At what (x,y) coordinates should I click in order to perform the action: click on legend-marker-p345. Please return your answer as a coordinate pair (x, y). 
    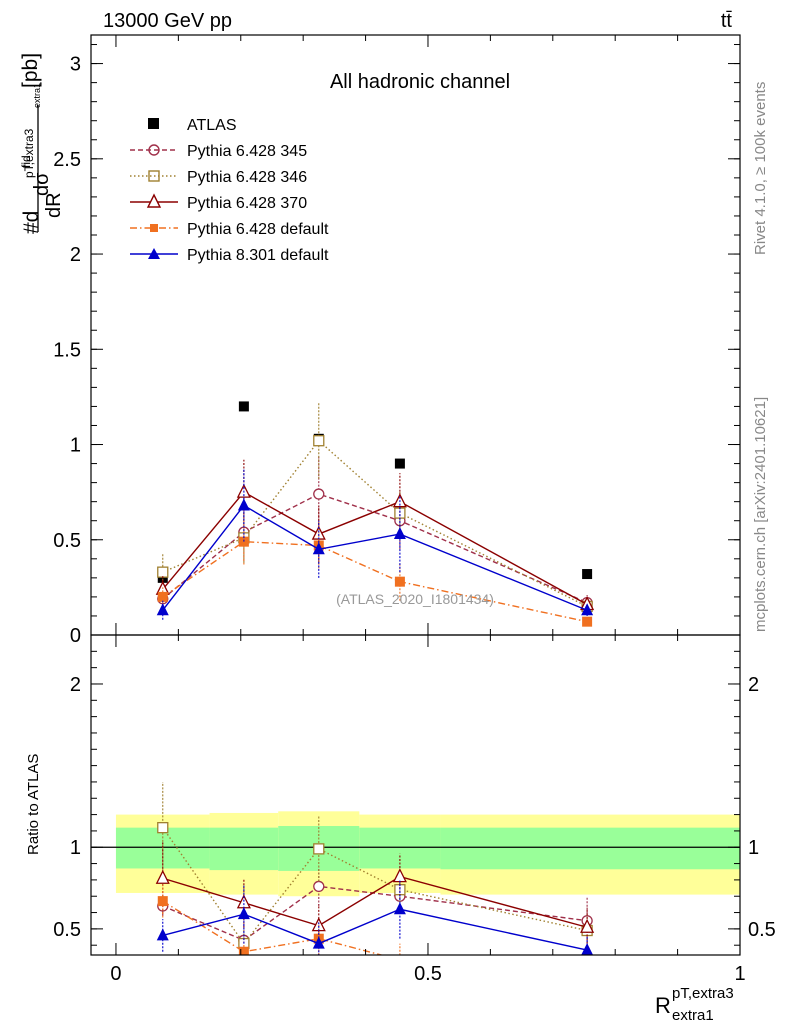
    Looking at the image, I should click on (154, 150).